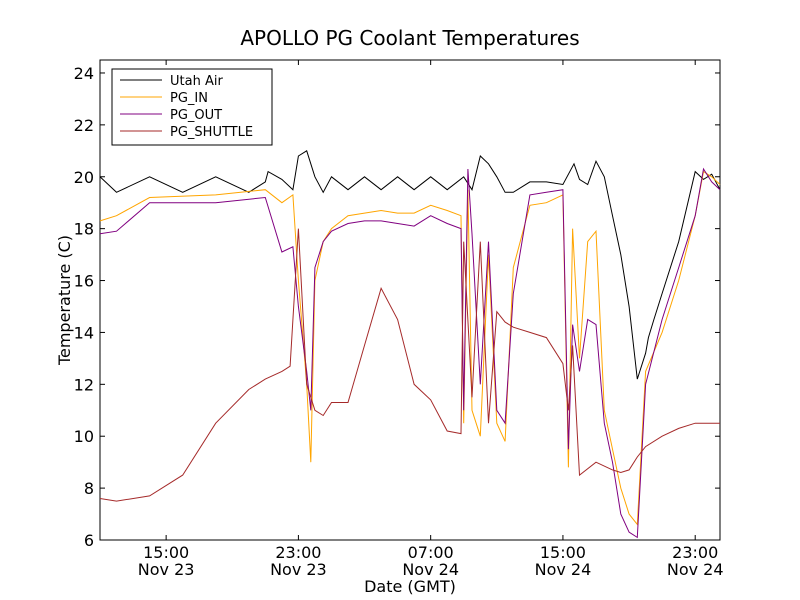  I want to click on chart-title: APOLLO PG Coolant Temperatures, so click(409, 38).